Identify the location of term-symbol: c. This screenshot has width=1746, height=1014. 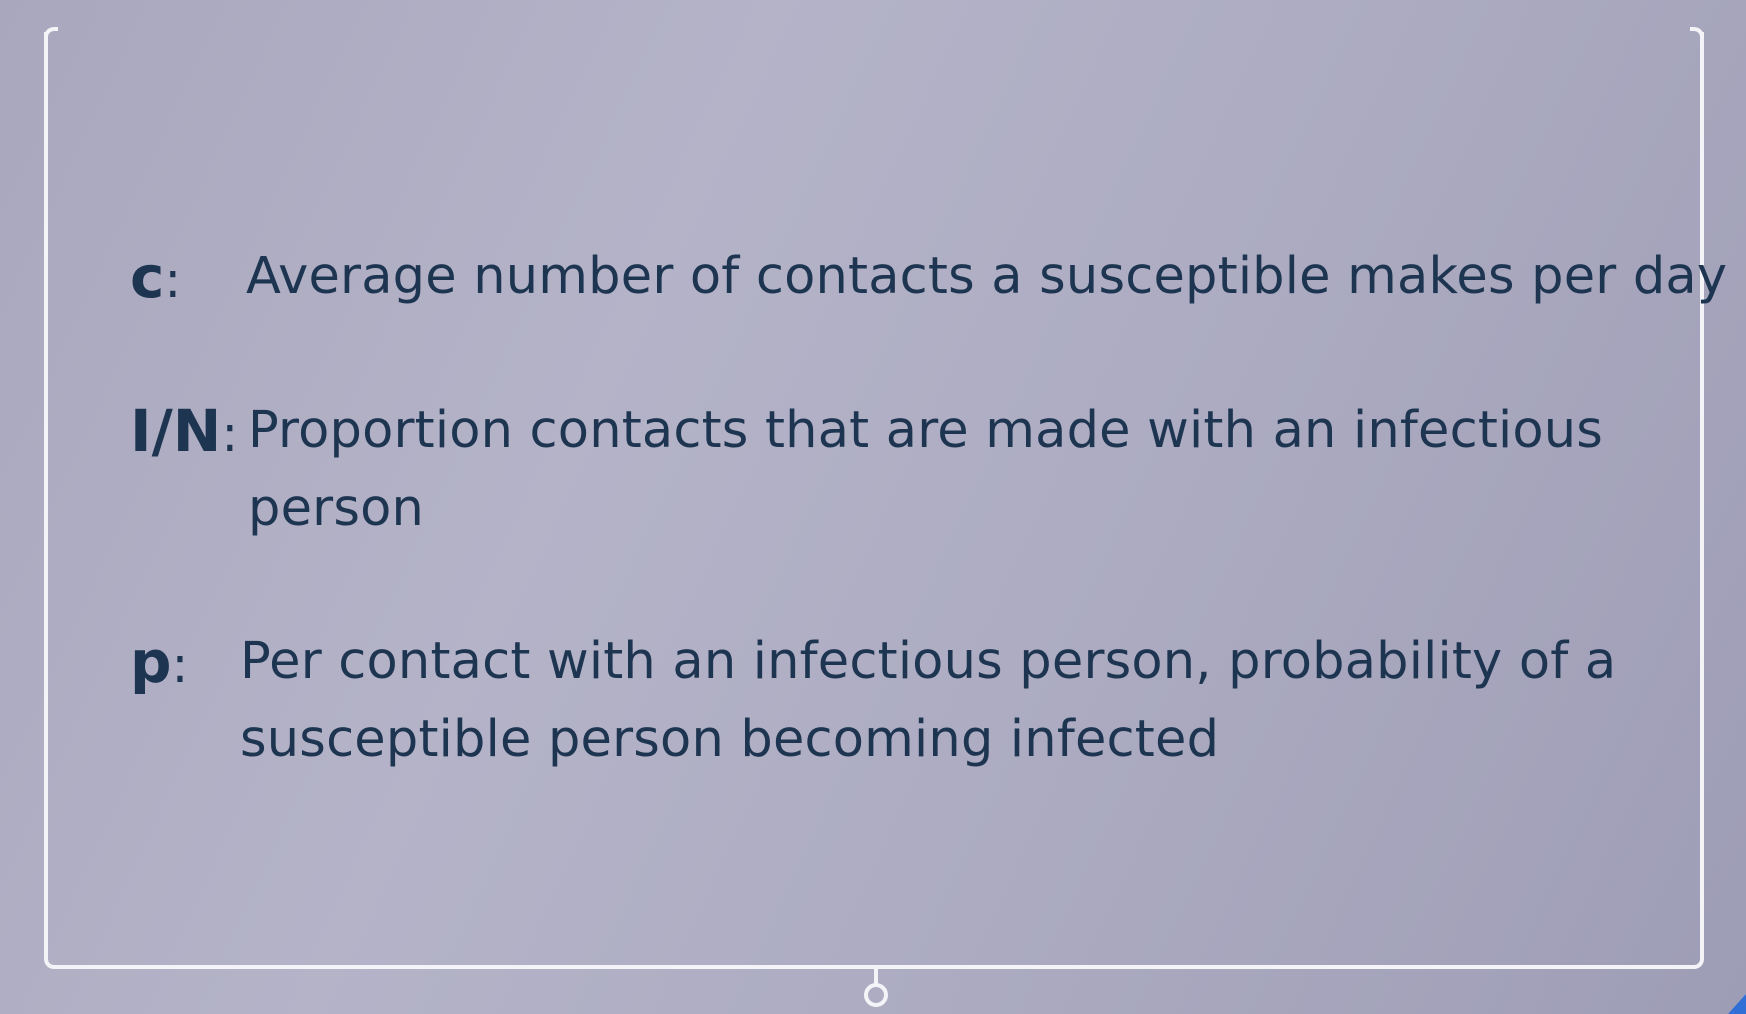
(147, 277).